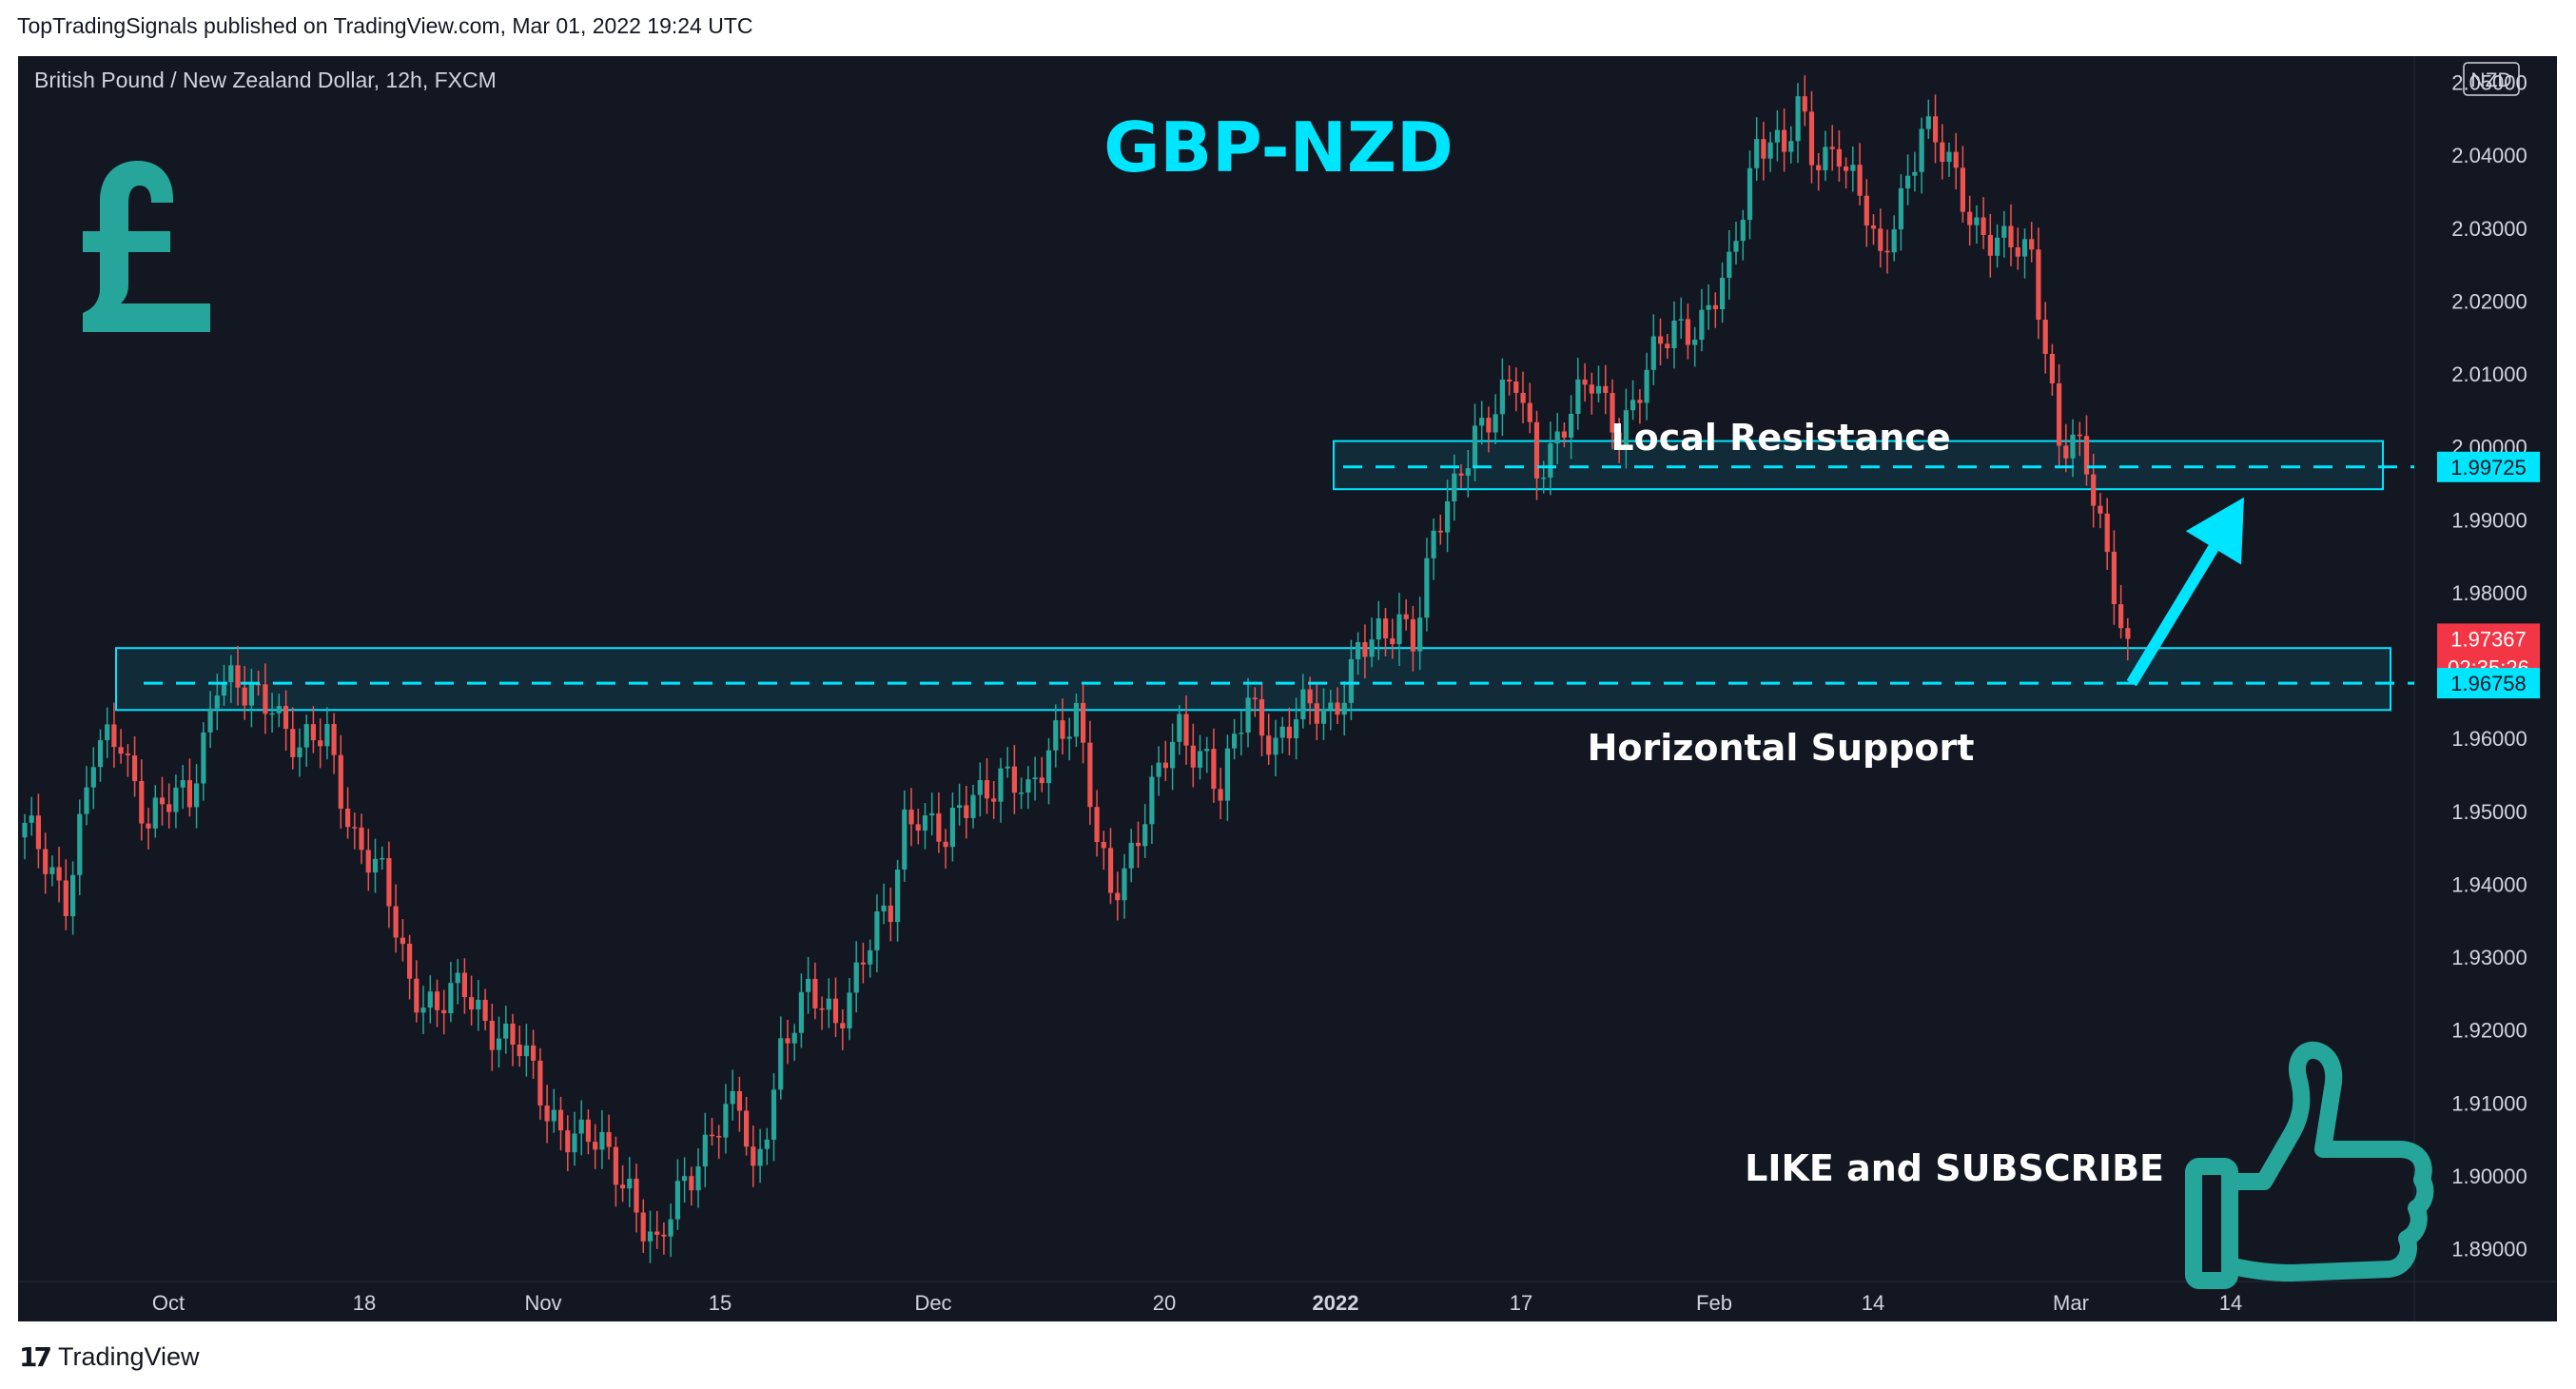 This screenshot has height=1389, width=2576. What do you see at coordinates (2491, 80) in the screenshot?
I see `svg-text: NZD` at bounding box center [2491, 80].